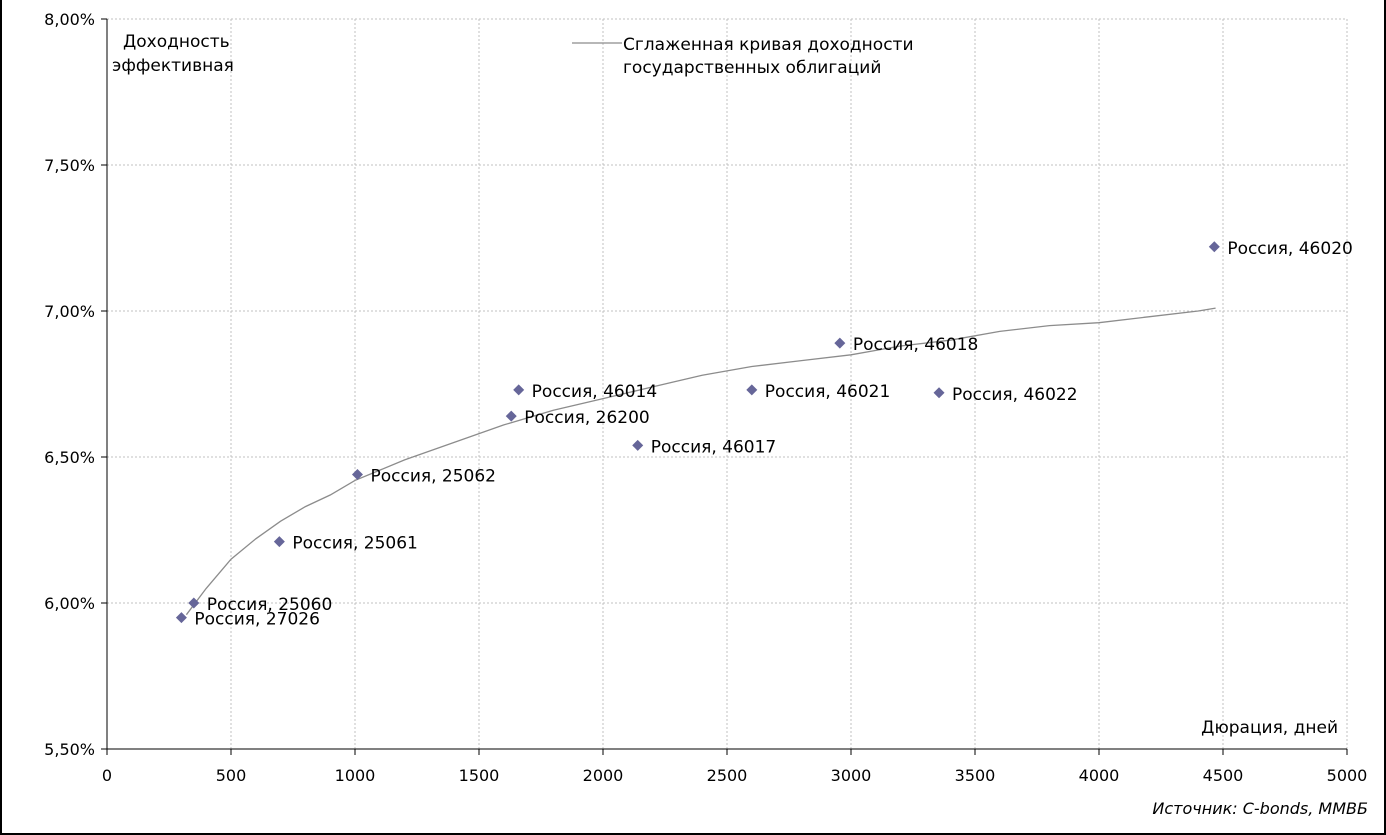 The width and height of the screenshot is (1386, 835). I want to click on x-tick-label: 500, so click(231, 775).